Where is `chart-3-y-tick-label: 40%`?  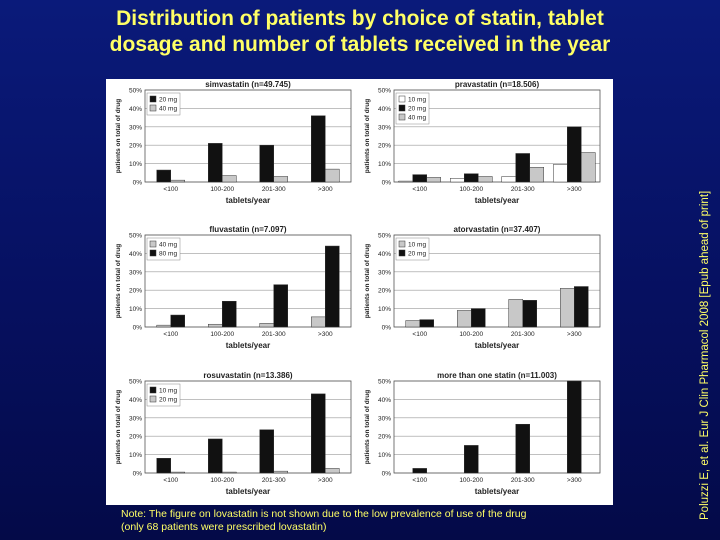
chart-3-y-tick-label: 40% is located at coordinates (135, 254).